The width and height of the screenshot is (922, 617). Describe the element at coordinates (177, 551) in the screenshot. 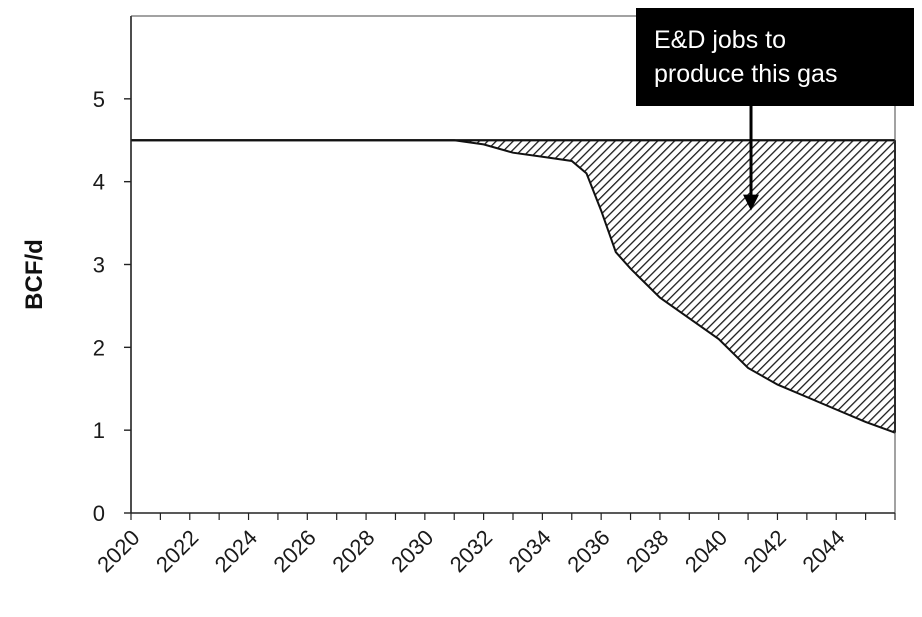

I see `x-tick-label: 2022` at that location.